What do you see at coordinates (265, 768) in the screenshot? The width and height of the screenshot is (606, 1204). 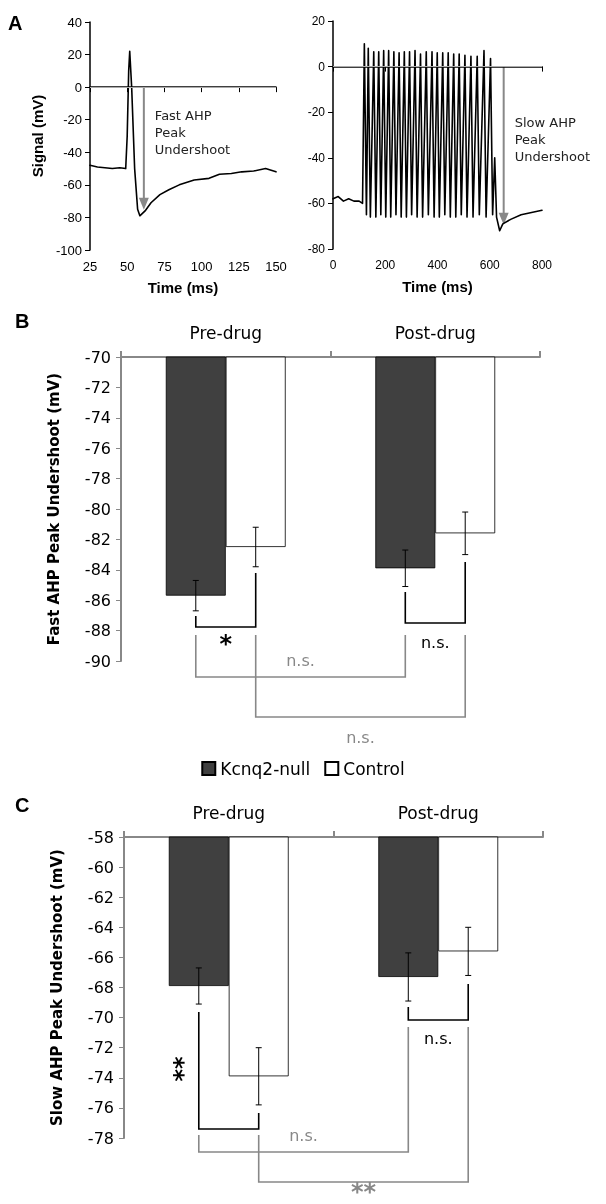 I see `legend-label: Kcnq2-null` at bounding box center [265, 768].